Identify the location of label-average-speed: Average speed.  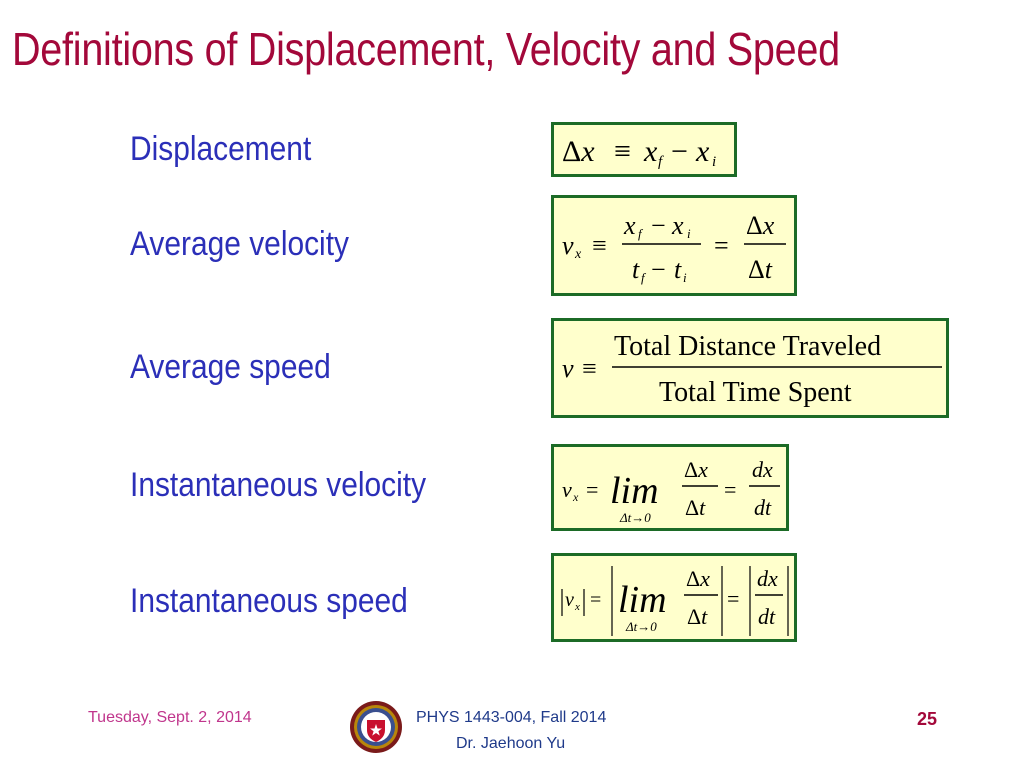
(230, 367).